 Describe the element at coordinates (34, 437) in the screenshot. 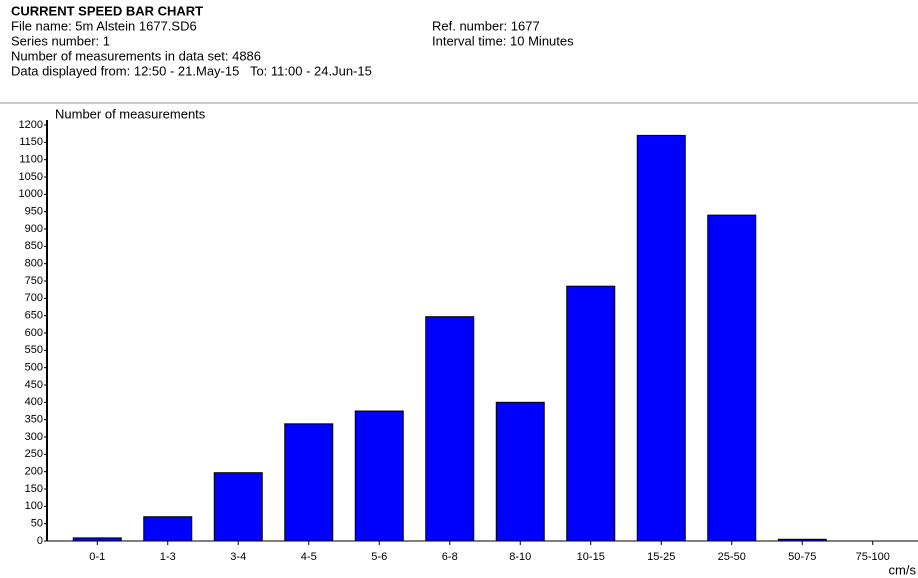

I see `y-tick-label: 300` at that location.